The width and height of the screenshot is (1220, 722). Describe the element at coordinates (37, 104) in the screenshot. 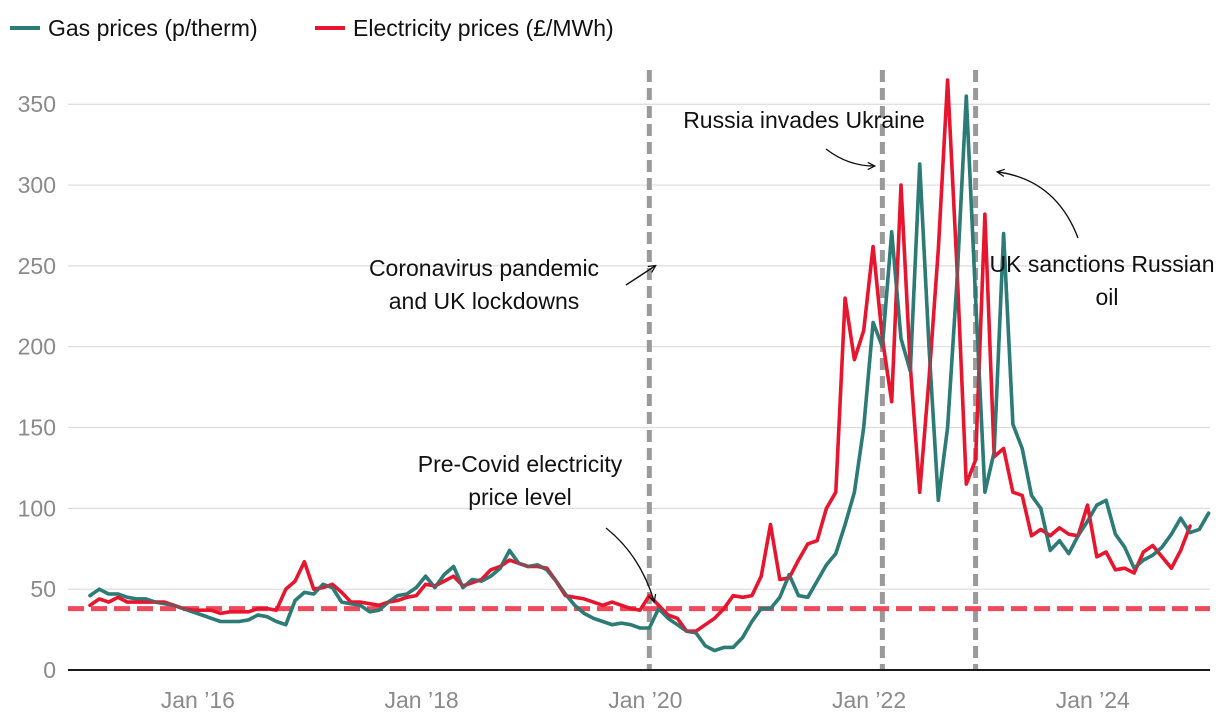

I see `y-tick-label: 350` at that location.